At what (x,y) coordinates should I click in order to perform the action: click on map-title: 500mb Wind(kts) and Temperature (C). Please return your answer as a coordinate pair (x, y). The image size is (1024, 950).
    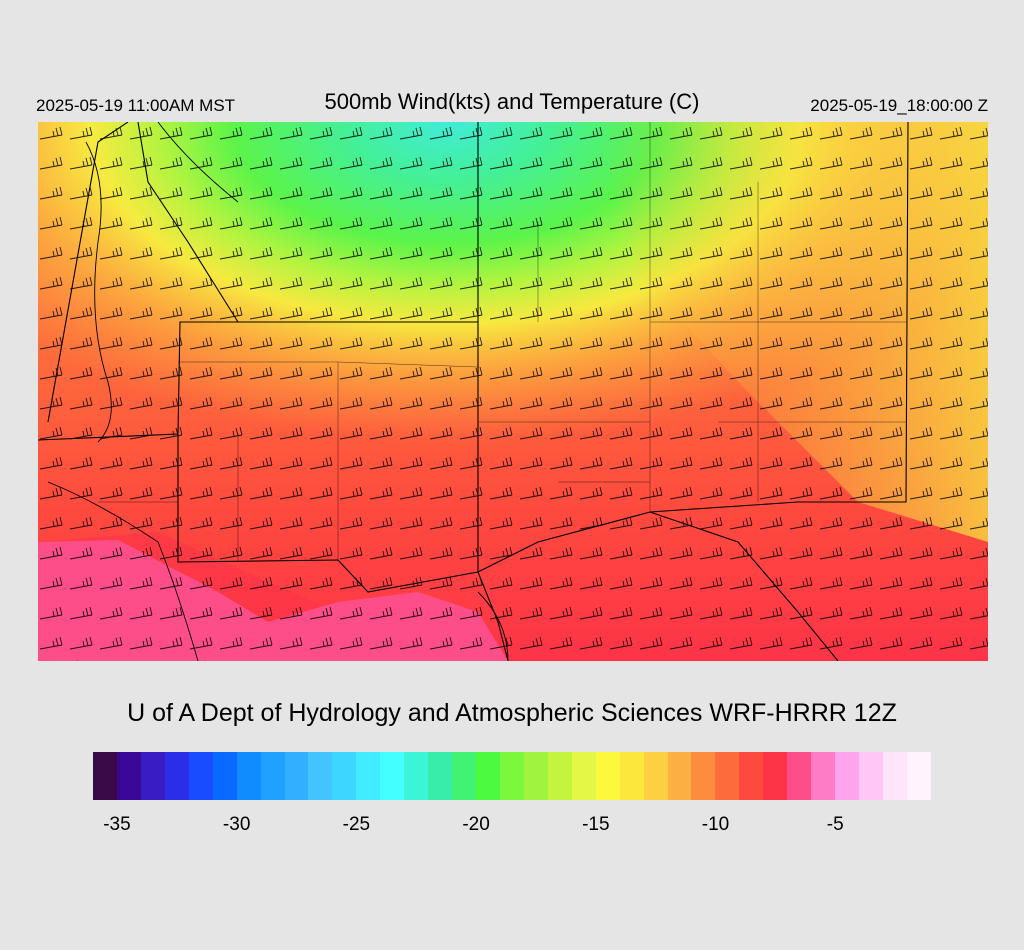
    Looking at the image, I should click on (512, 101).